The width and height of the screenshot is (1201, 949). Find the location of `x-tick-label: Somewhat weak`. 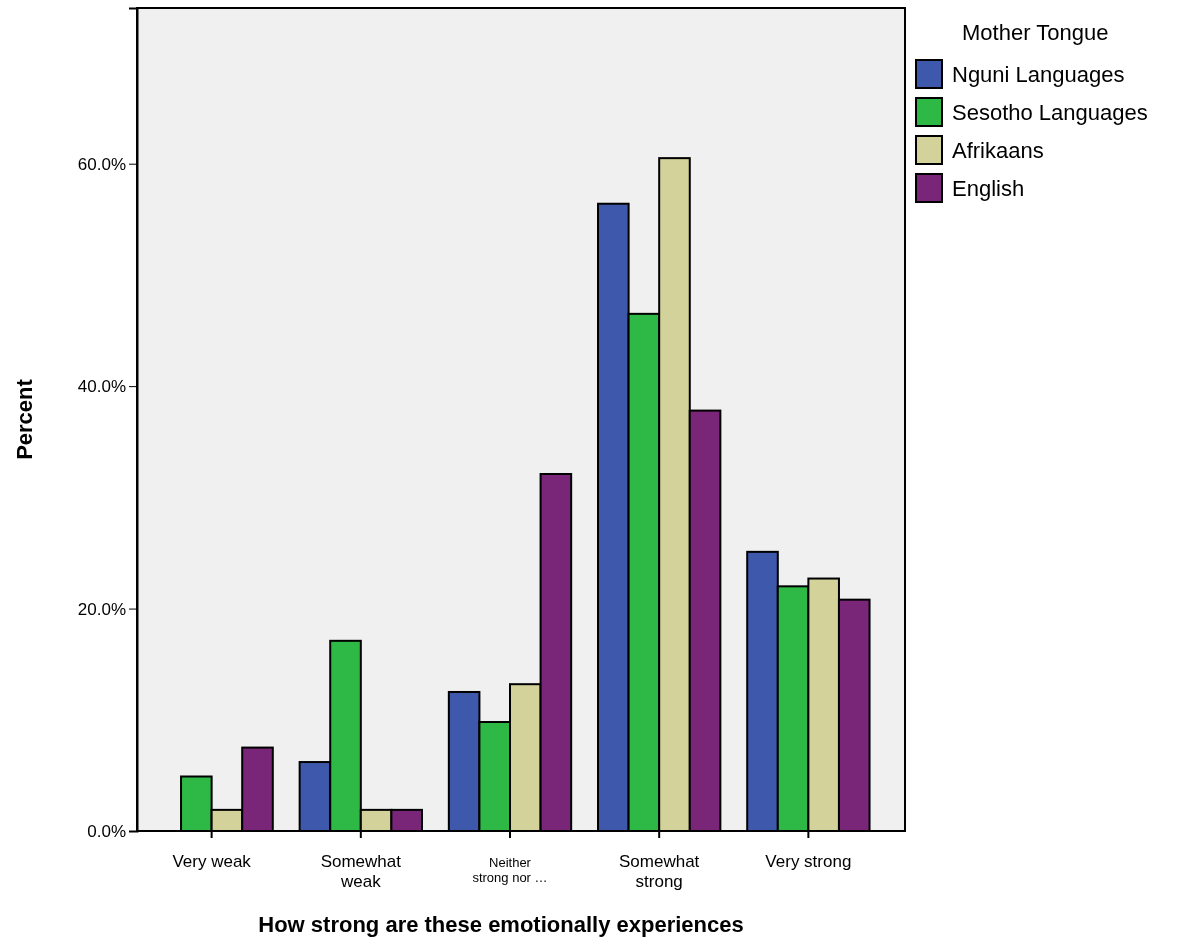

x-tick-label: Somewhat weak is located at coordinates (361, 871).